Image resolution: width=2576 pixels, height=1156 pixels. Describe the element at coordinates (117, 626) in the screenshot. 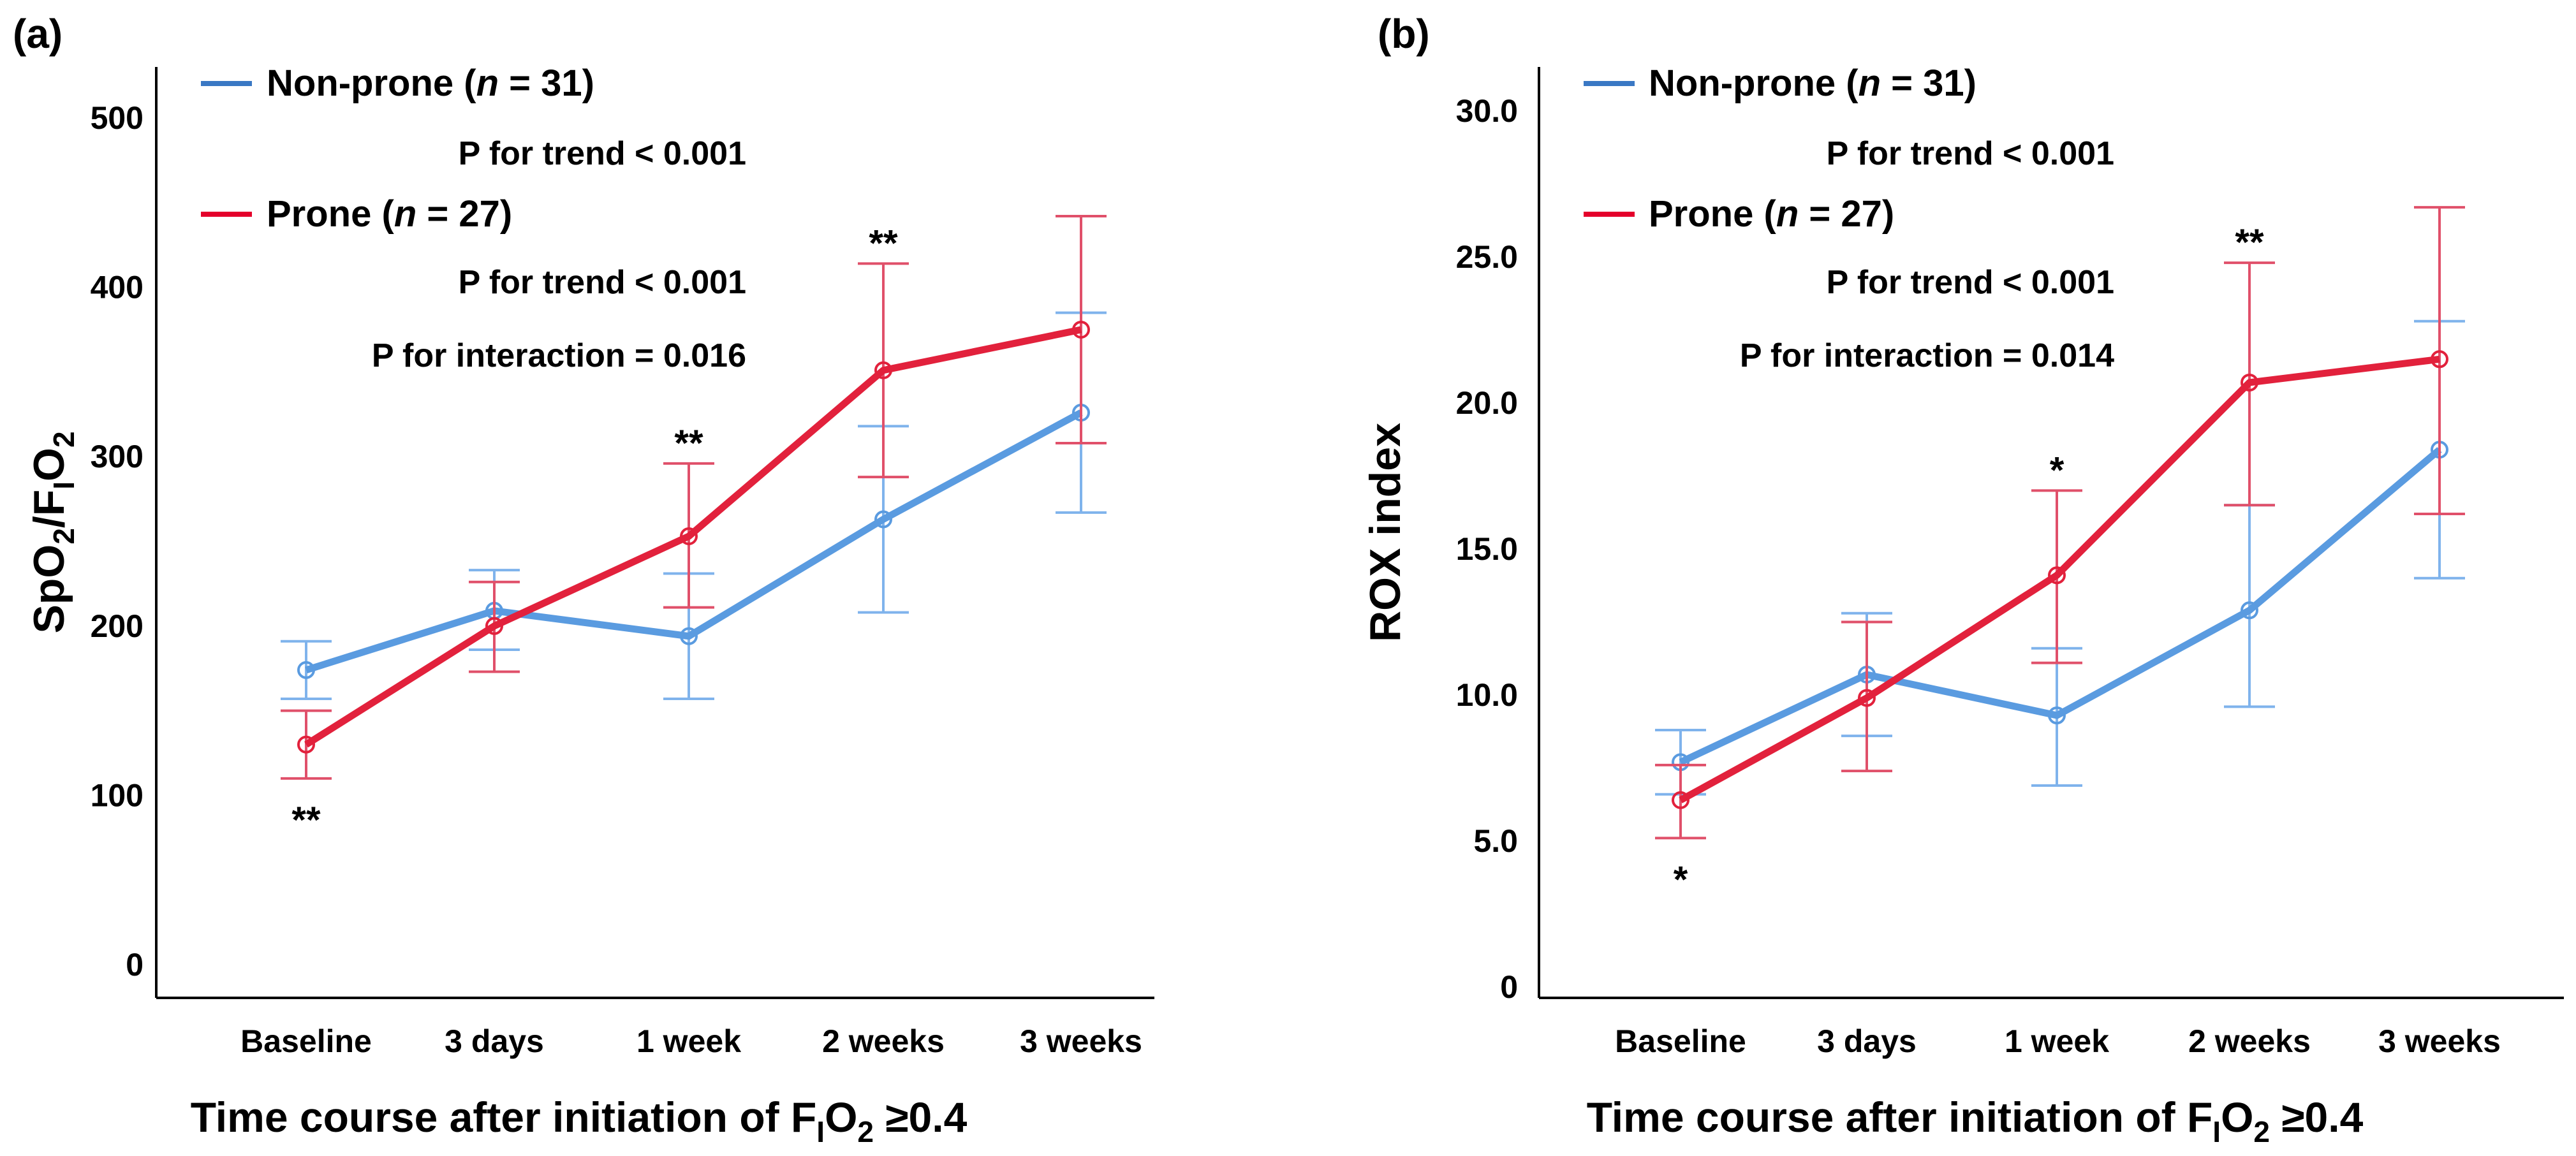

I see `y-tick-label: 200` at that location.